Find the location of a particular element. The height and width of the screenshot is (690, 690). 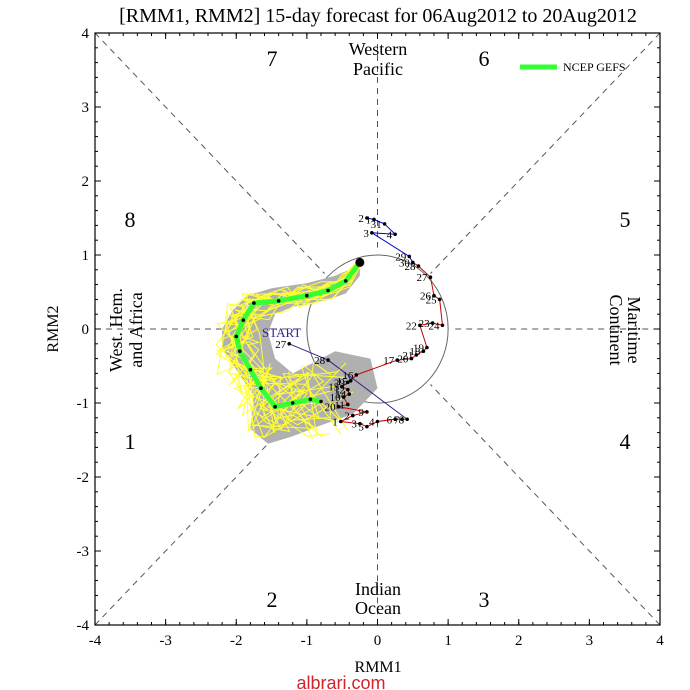

day-label: 23 is located at coordinates (425, 324).